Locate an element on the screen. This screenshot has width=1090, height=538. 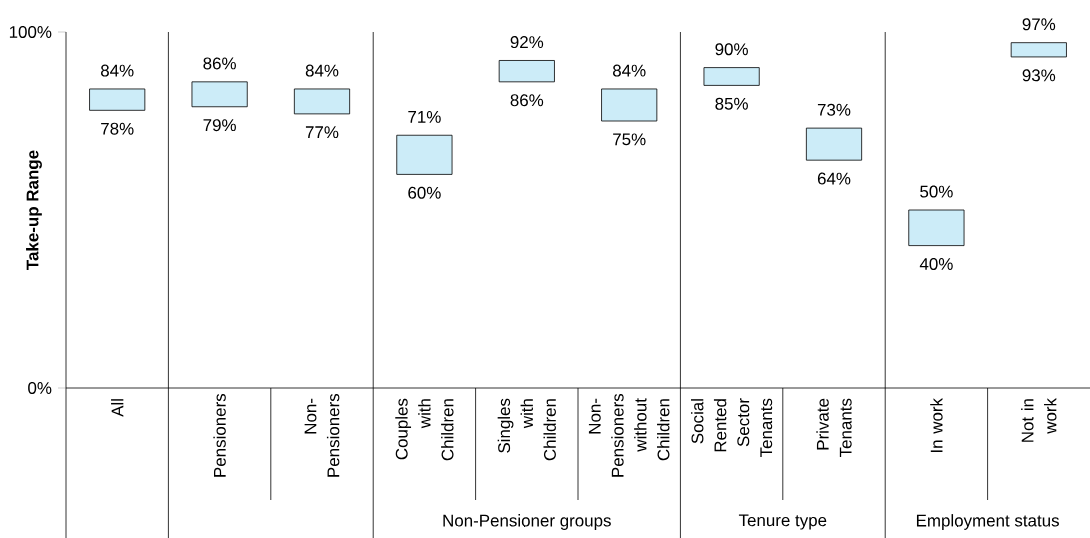
annotation: 97% is located at coordinates (1039, 24).